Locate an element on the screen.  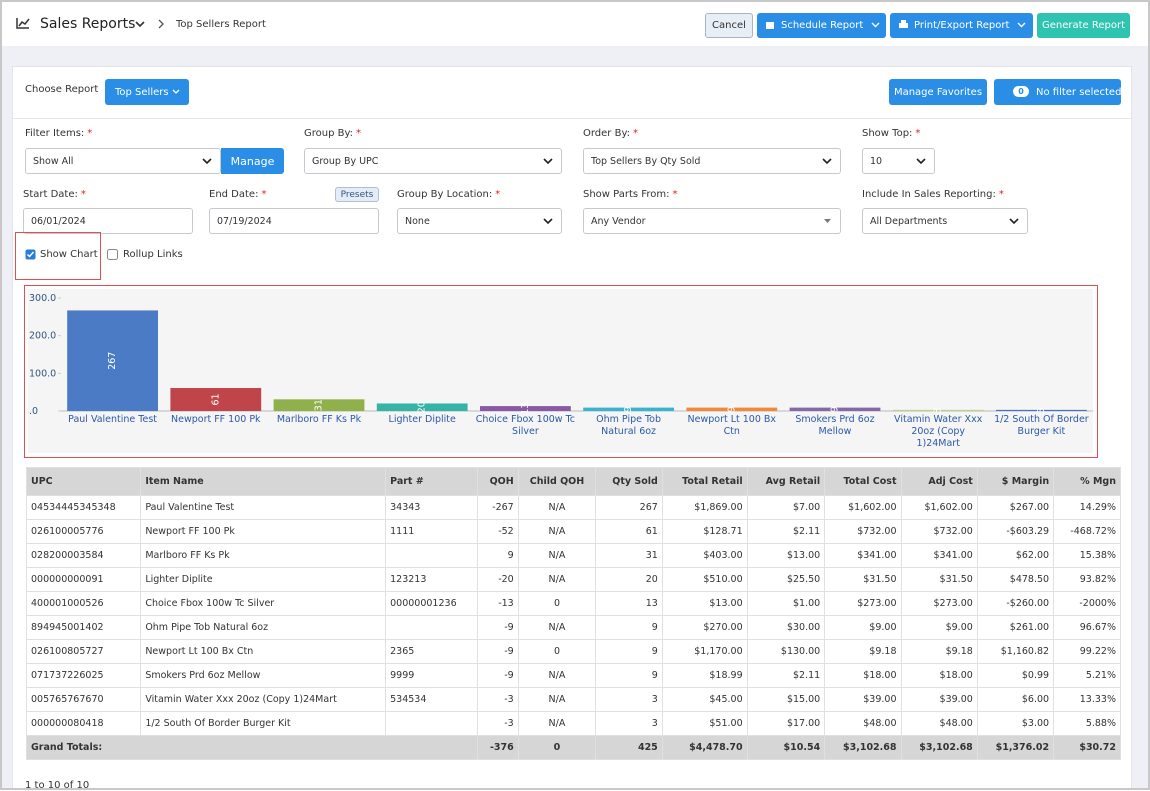
label-text: Group By: is located at coordinates (329, 133).